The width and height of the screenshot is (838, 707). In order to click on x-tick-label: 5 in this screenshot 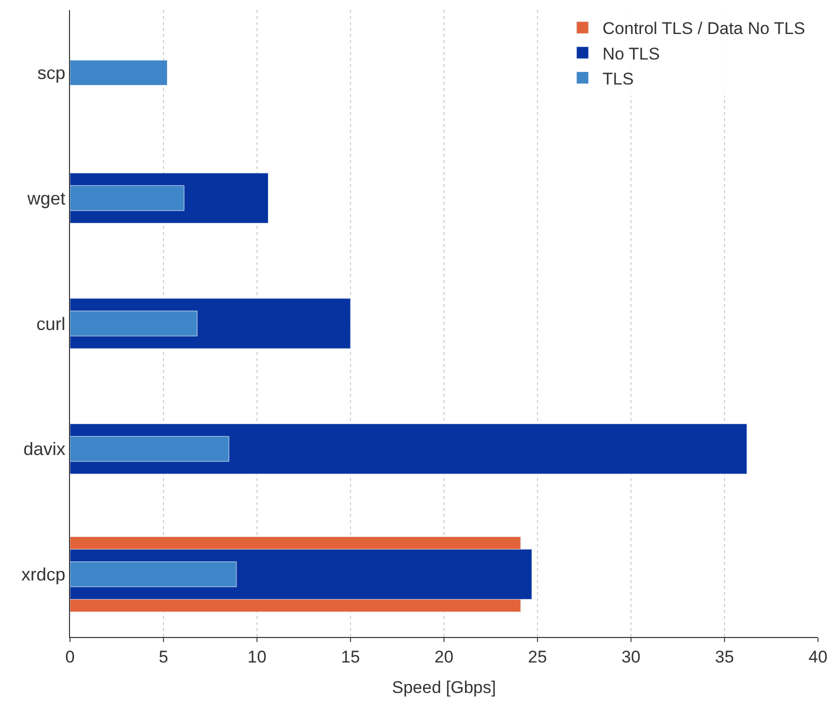, I will do `click(163, 656)`.